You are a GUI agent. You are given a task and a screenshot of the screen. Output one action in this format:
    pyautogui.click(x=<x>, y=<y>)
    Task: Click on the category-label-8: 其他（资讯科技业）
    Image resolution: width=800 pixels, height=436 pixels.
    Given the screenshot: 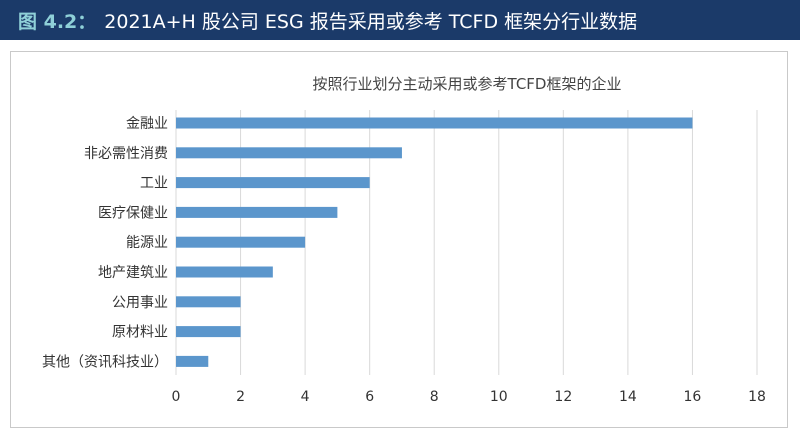 What is the action you would take?
    pyautogui.click(x=105, y=362)
    